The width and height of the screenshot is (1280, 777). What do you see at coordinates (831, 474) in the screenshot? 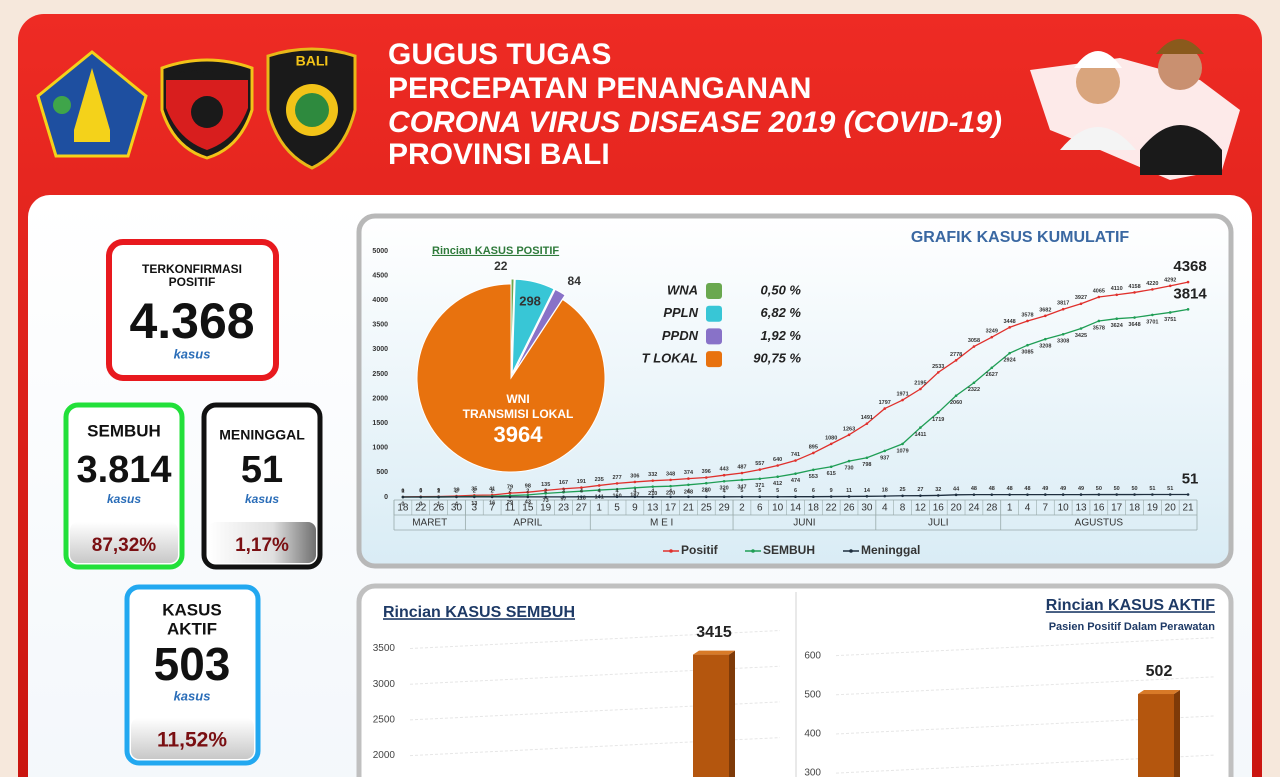
I see `data-label: 615` at bounding box center [831, 474].